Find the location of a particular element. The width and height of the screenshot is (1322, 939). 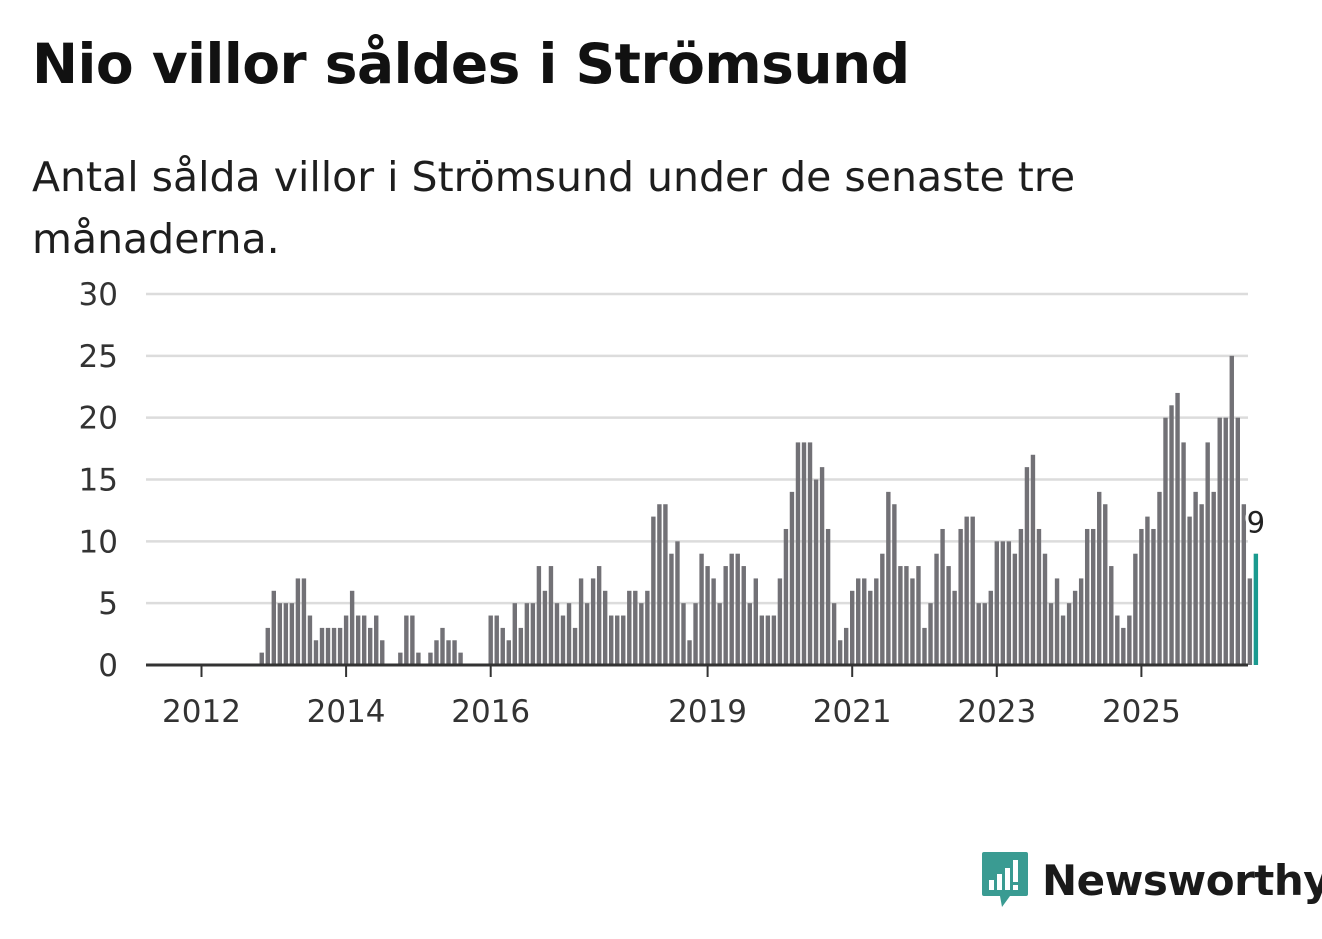

y-tick-label: 20 is located at coordinates (98, 419).